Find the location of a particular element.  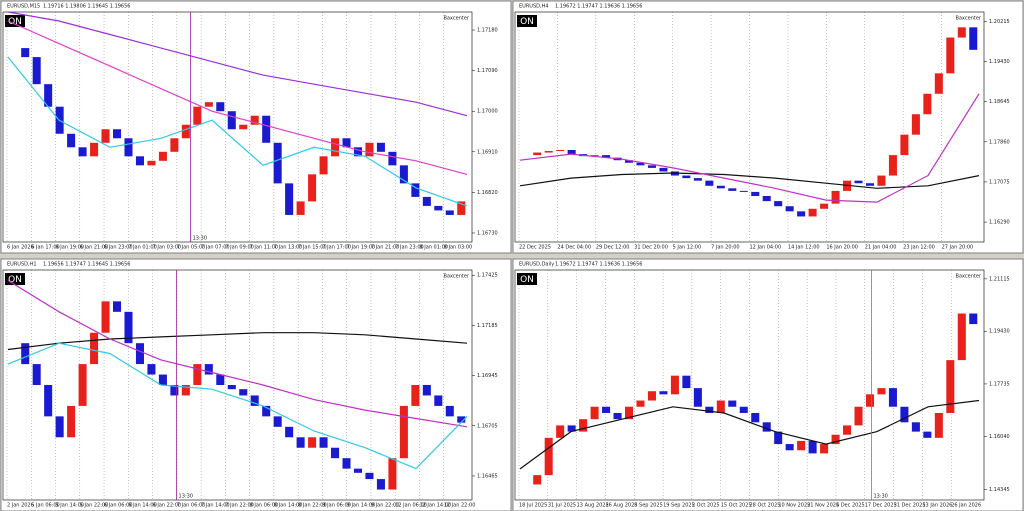

x-tick-label: 7 Jan 01:00 is located at coordinates (142, 248).